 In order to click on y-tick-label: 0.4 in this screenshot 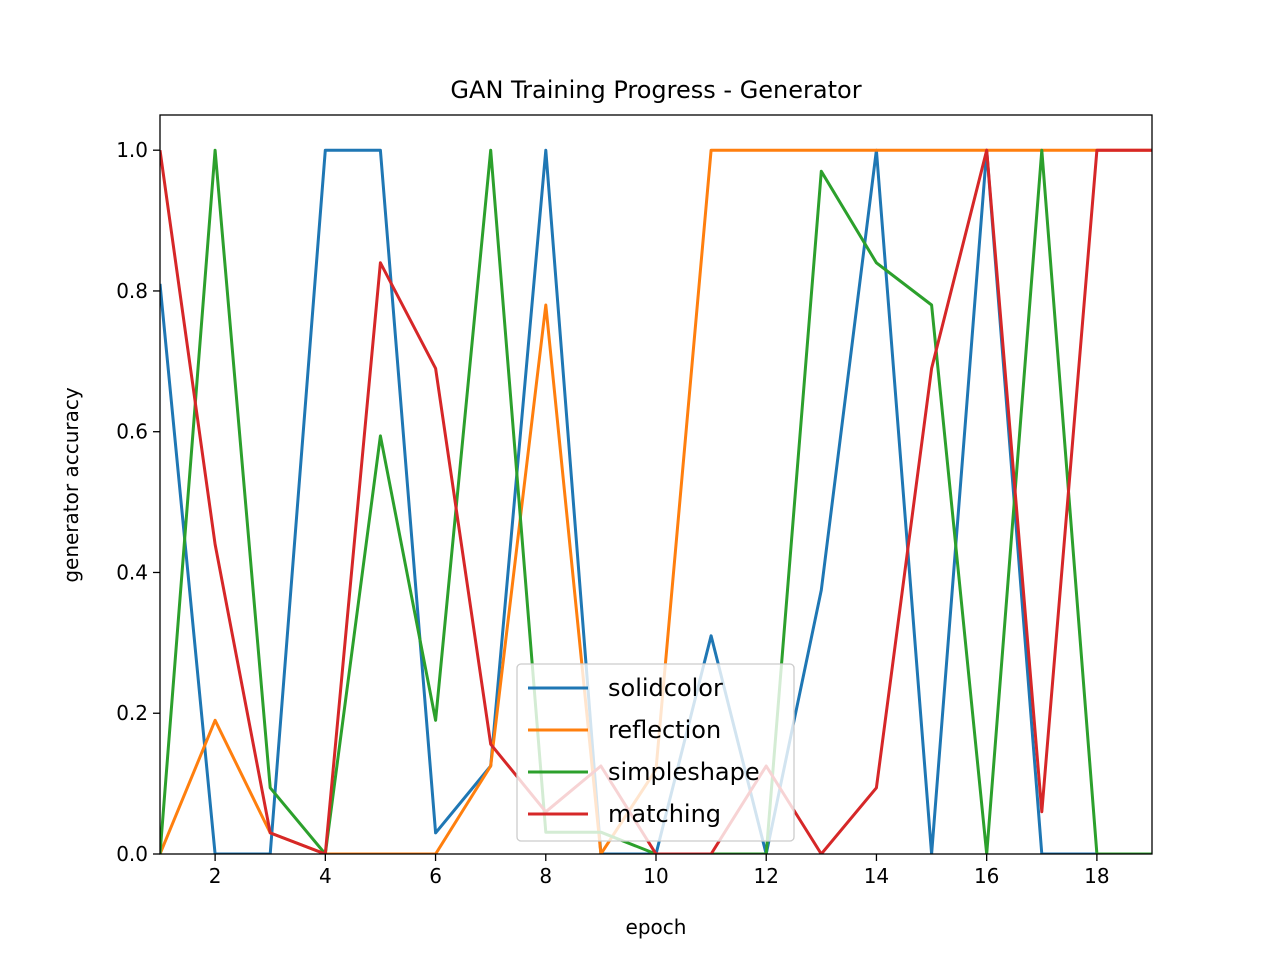, I will do `click(132, 572)`.